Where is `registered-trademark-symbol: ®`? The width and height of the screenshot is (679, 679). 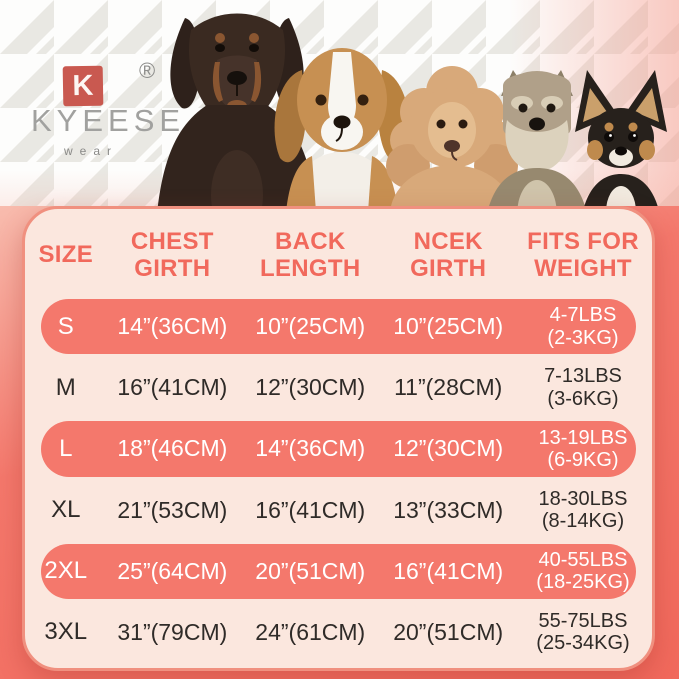
registered-trademark-symbol: ® is located at coordinates (147, 70).